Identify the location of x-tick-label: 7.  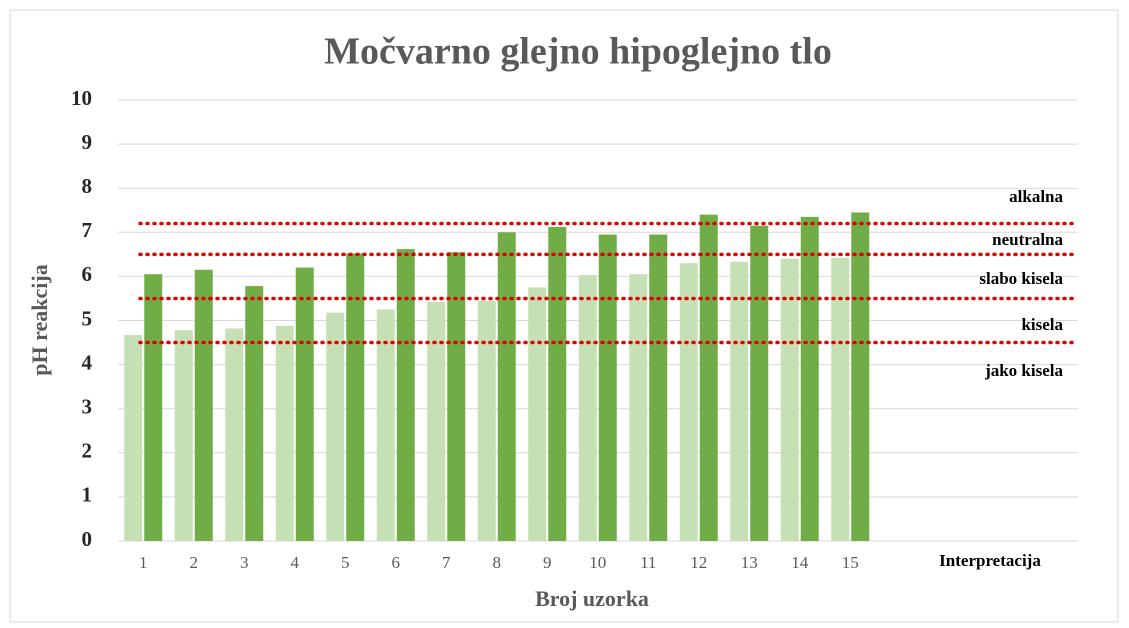
(446, 562).